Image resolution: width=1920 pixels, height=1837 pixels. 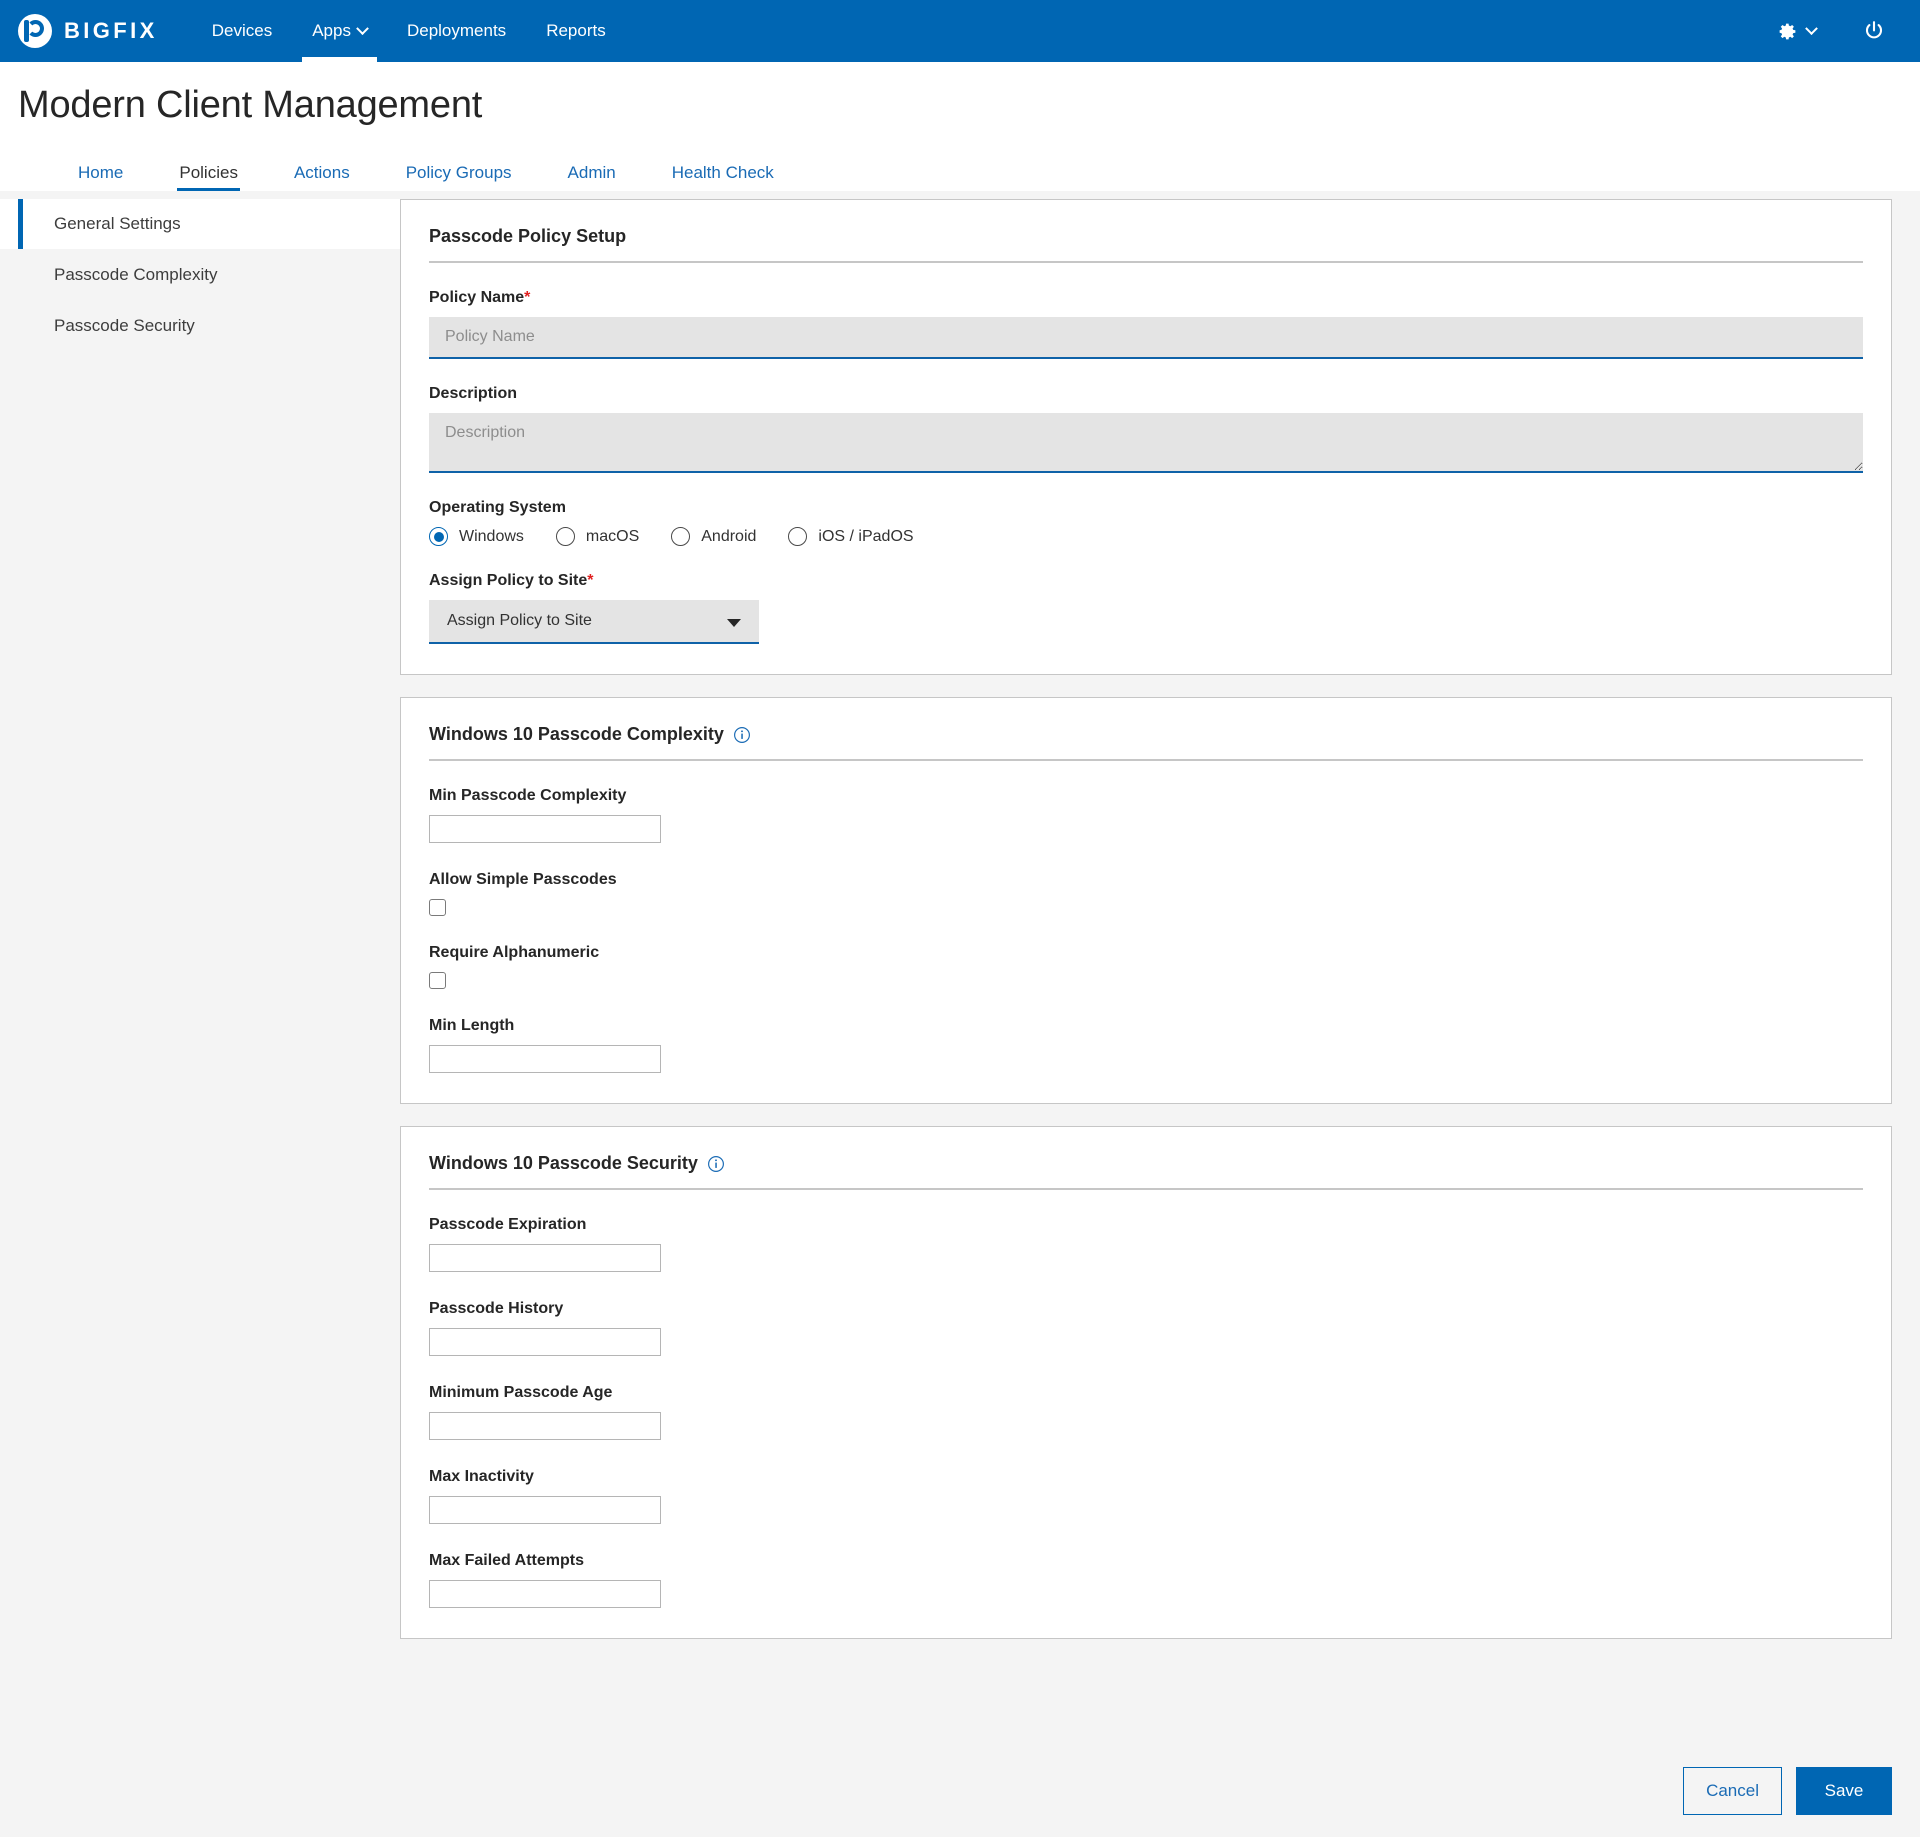 What do you see at coordinates (729, 536) in the screenshot?
I see `radio-option-label: Android` at bounding box center [729, 536].